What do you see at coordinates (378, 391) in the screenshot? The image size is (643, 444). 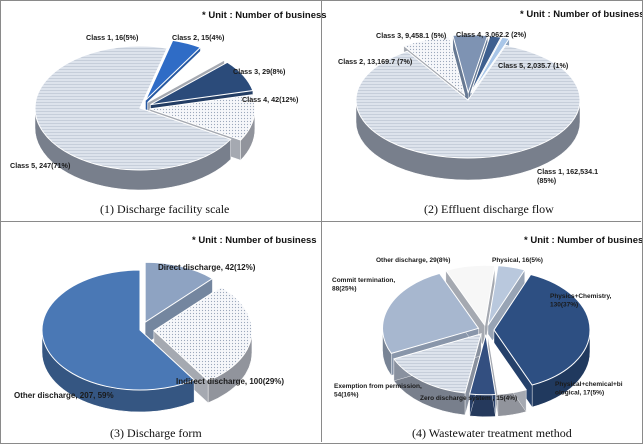 I see `pie-slice-label: Exemption from permission, 54(16%)` at bounding box center [378, 391].